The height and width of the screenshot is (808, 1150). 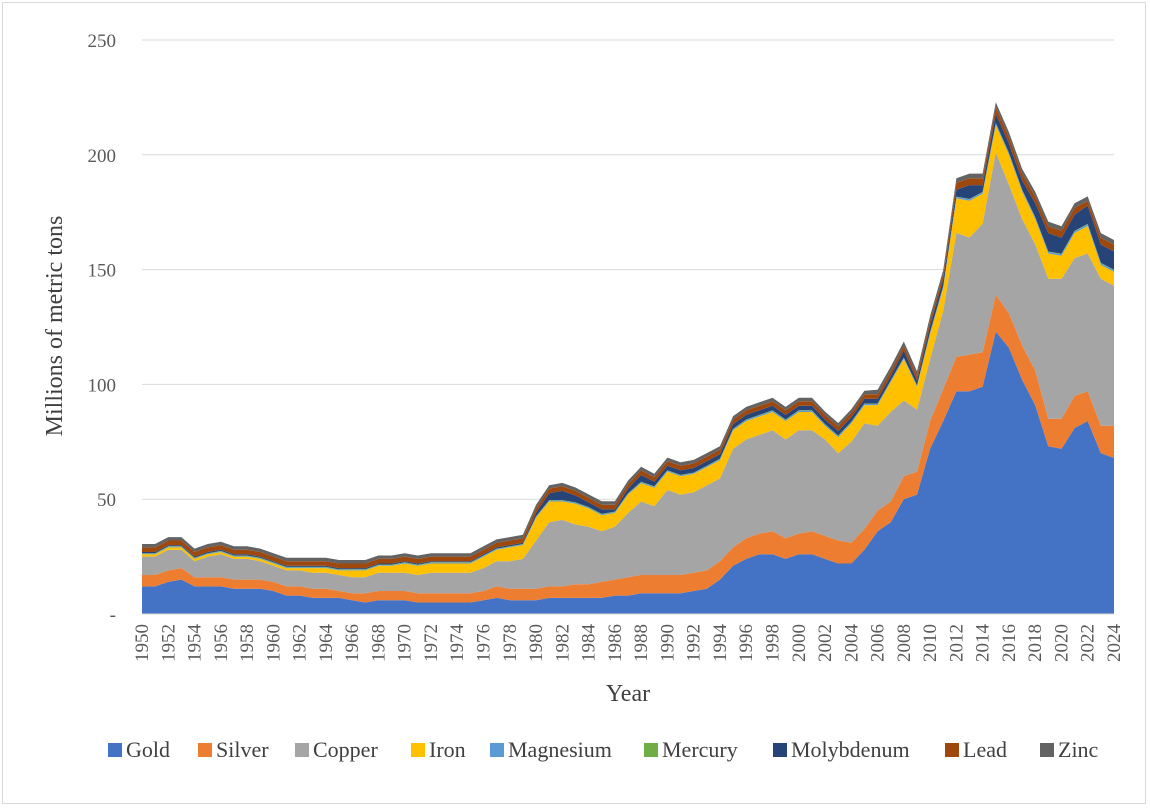 I want to click on x-tick-label: 2014, so click(x=983, y=643).